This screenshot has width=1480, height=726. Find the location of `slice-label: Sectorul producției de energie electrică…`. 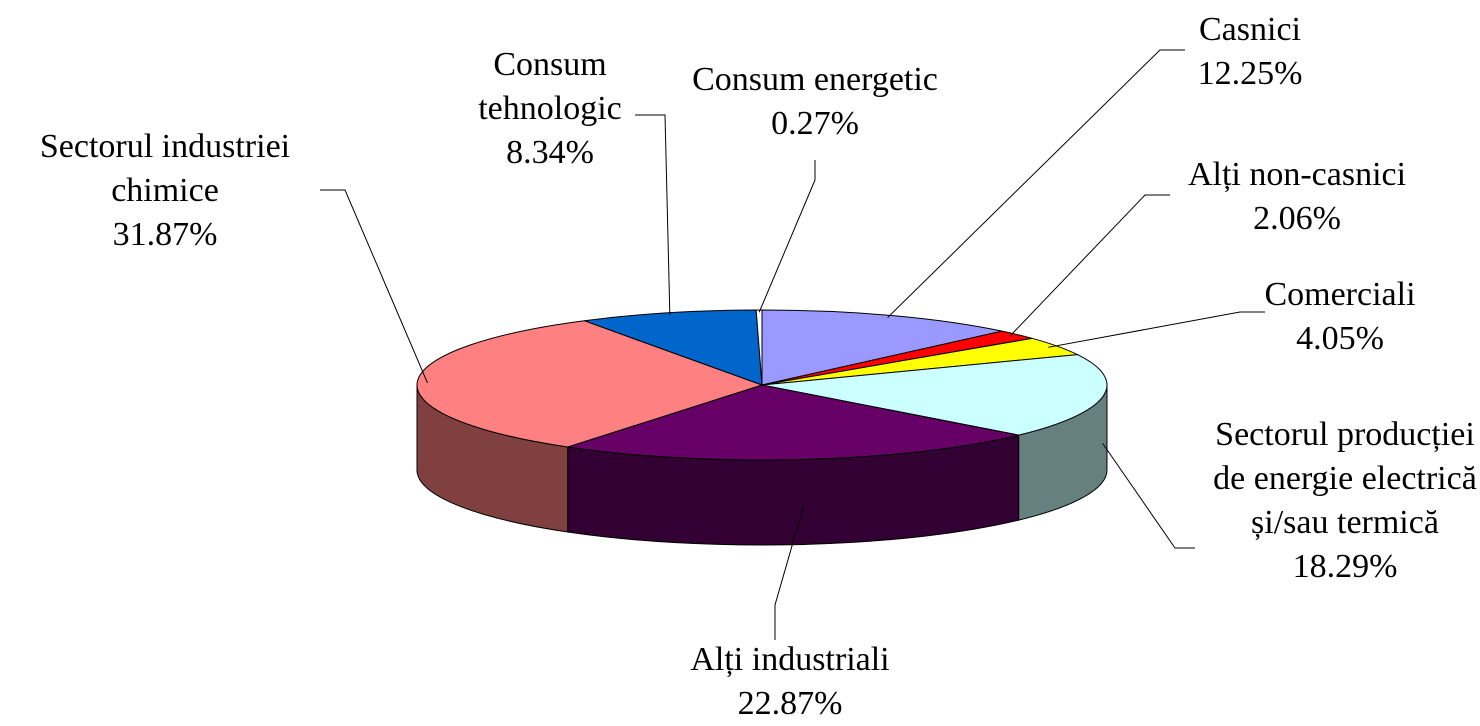

slice-label: Sectorul producției de energie electrică… is located at coordinates (1344, 501).